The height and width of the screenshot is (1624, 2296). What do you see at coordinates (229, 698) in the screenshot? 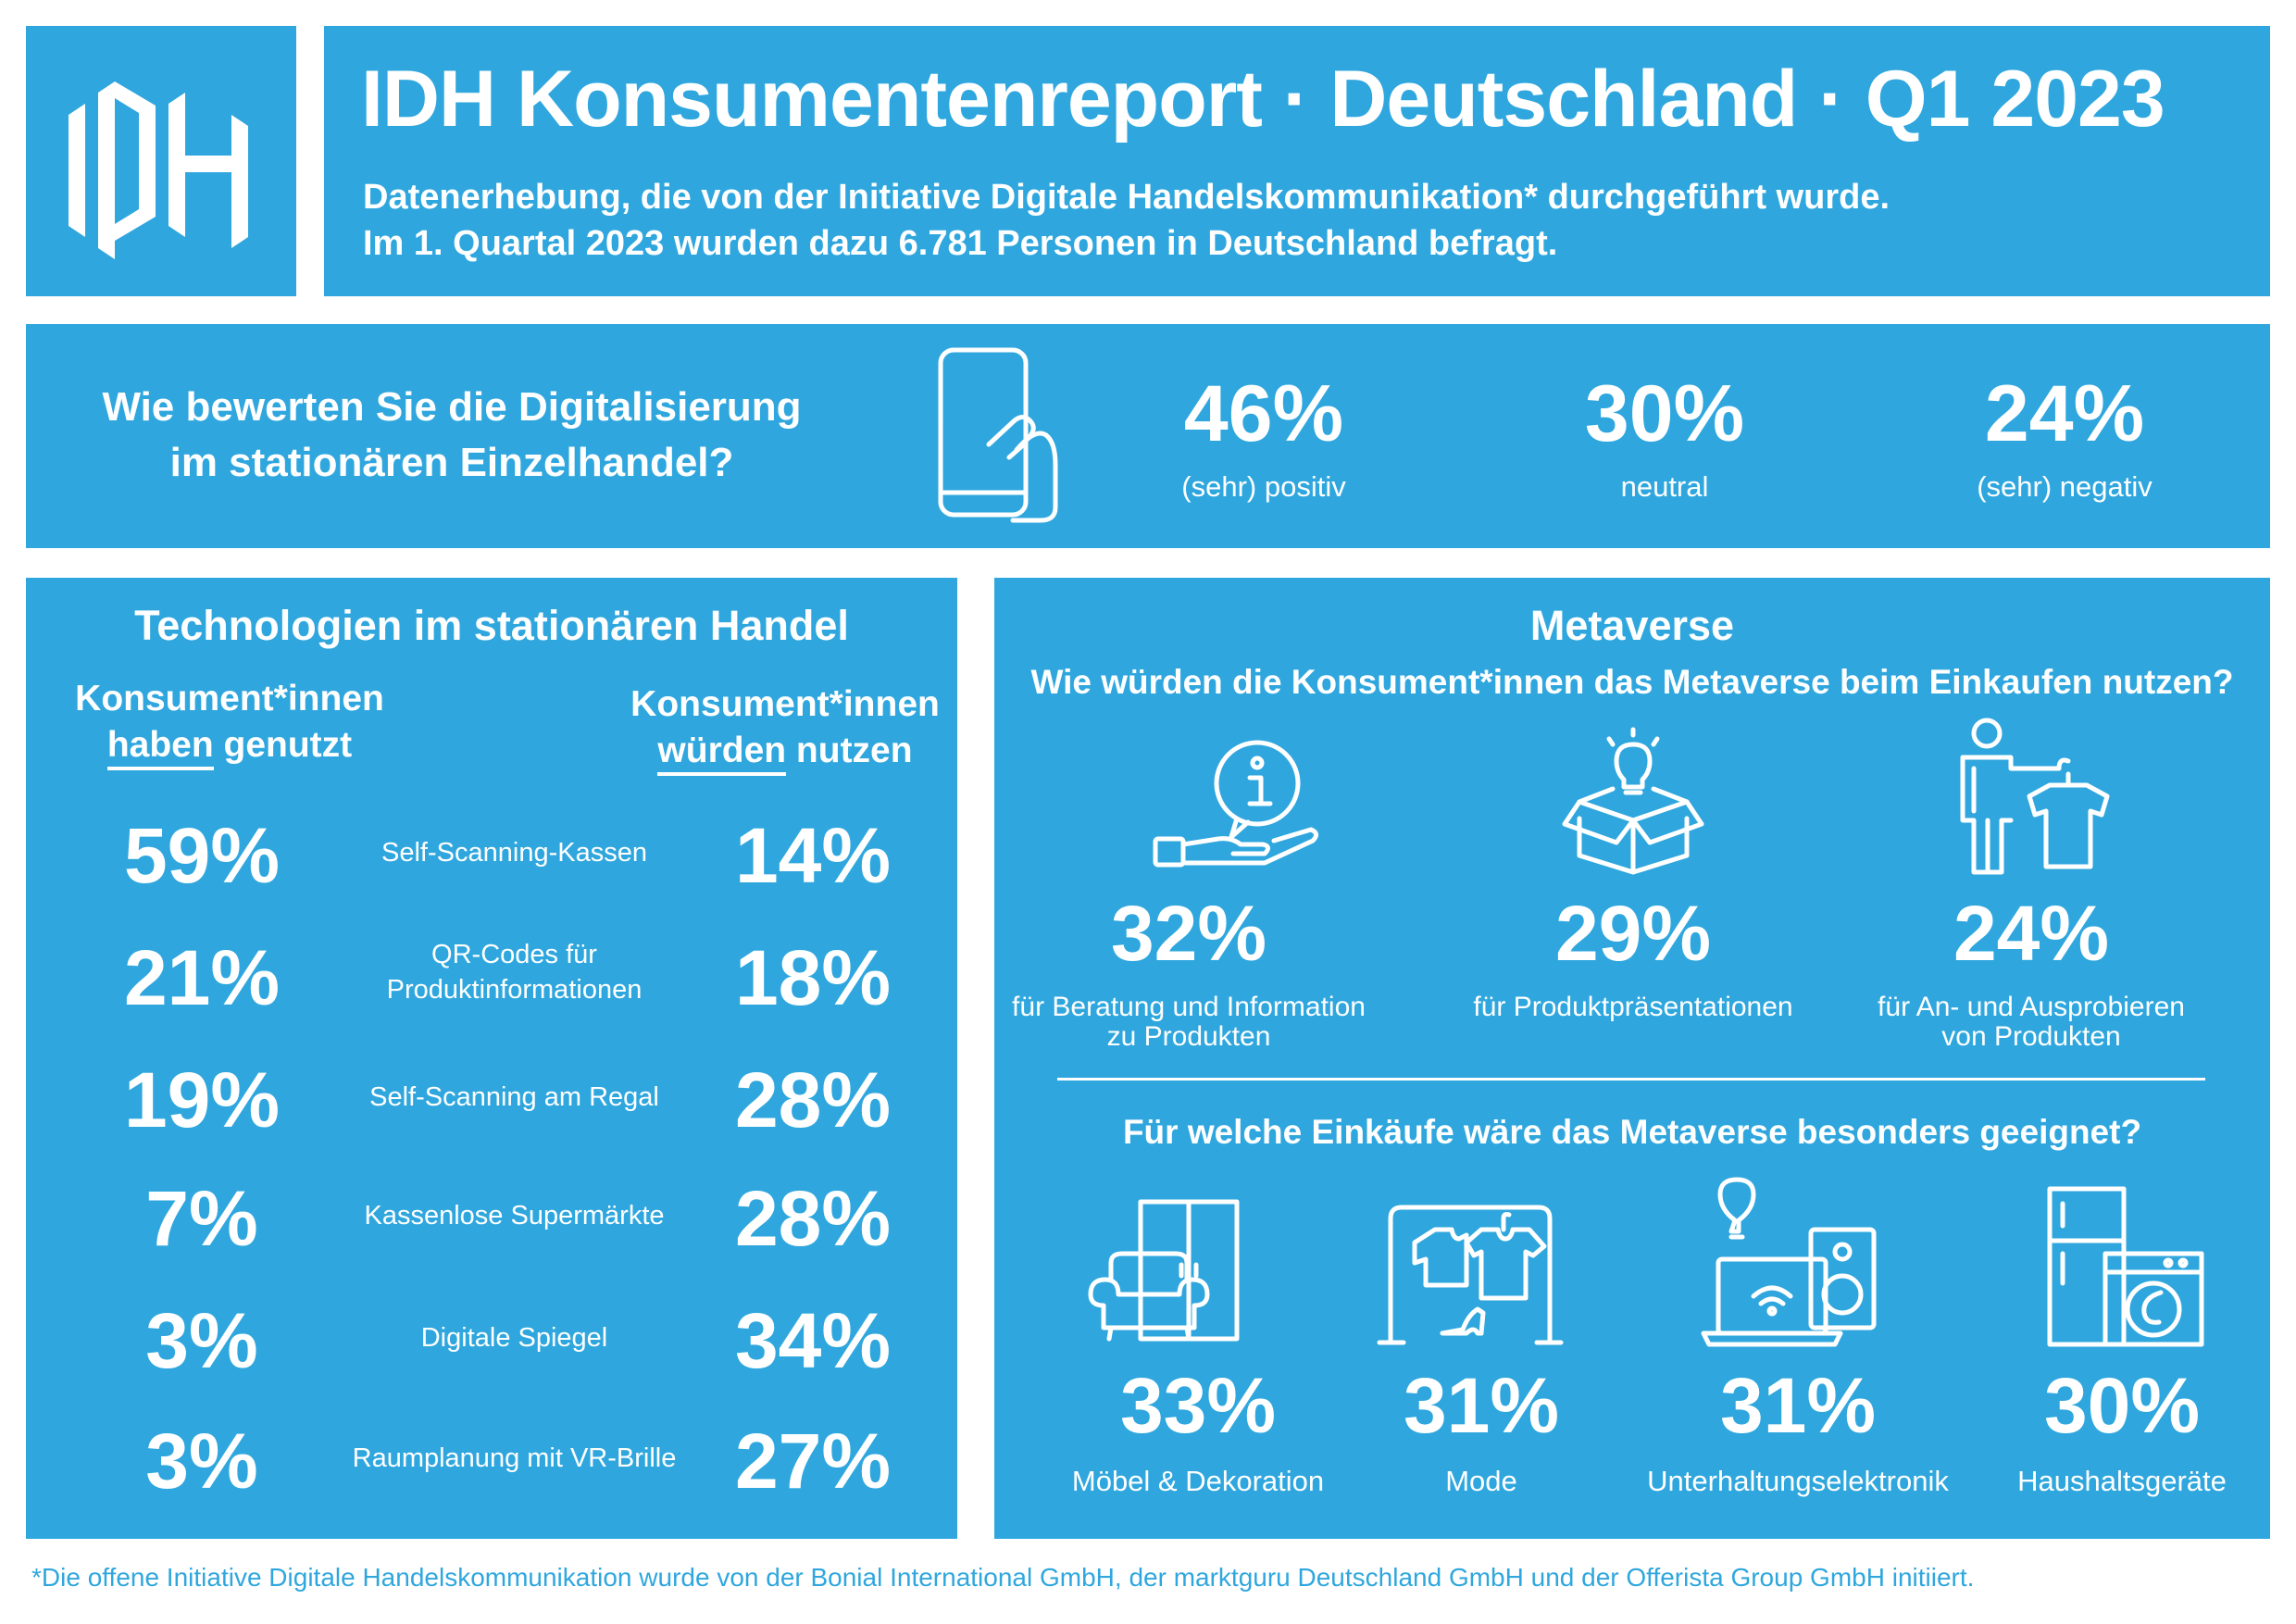
I see `used-header-line-1: Konsument*innen` at bounding box center [229, 698].